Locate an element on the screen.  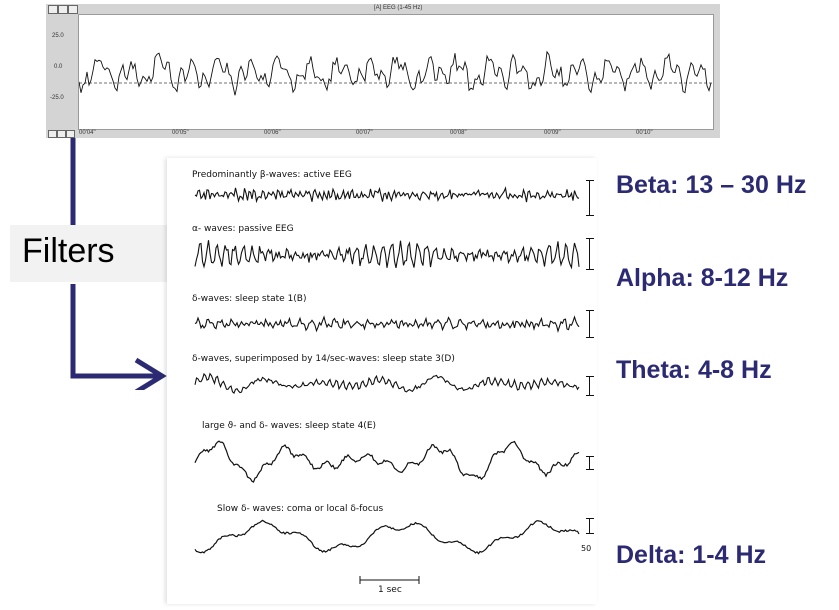
coma-wave-trace is located at coordinates (387, 537).